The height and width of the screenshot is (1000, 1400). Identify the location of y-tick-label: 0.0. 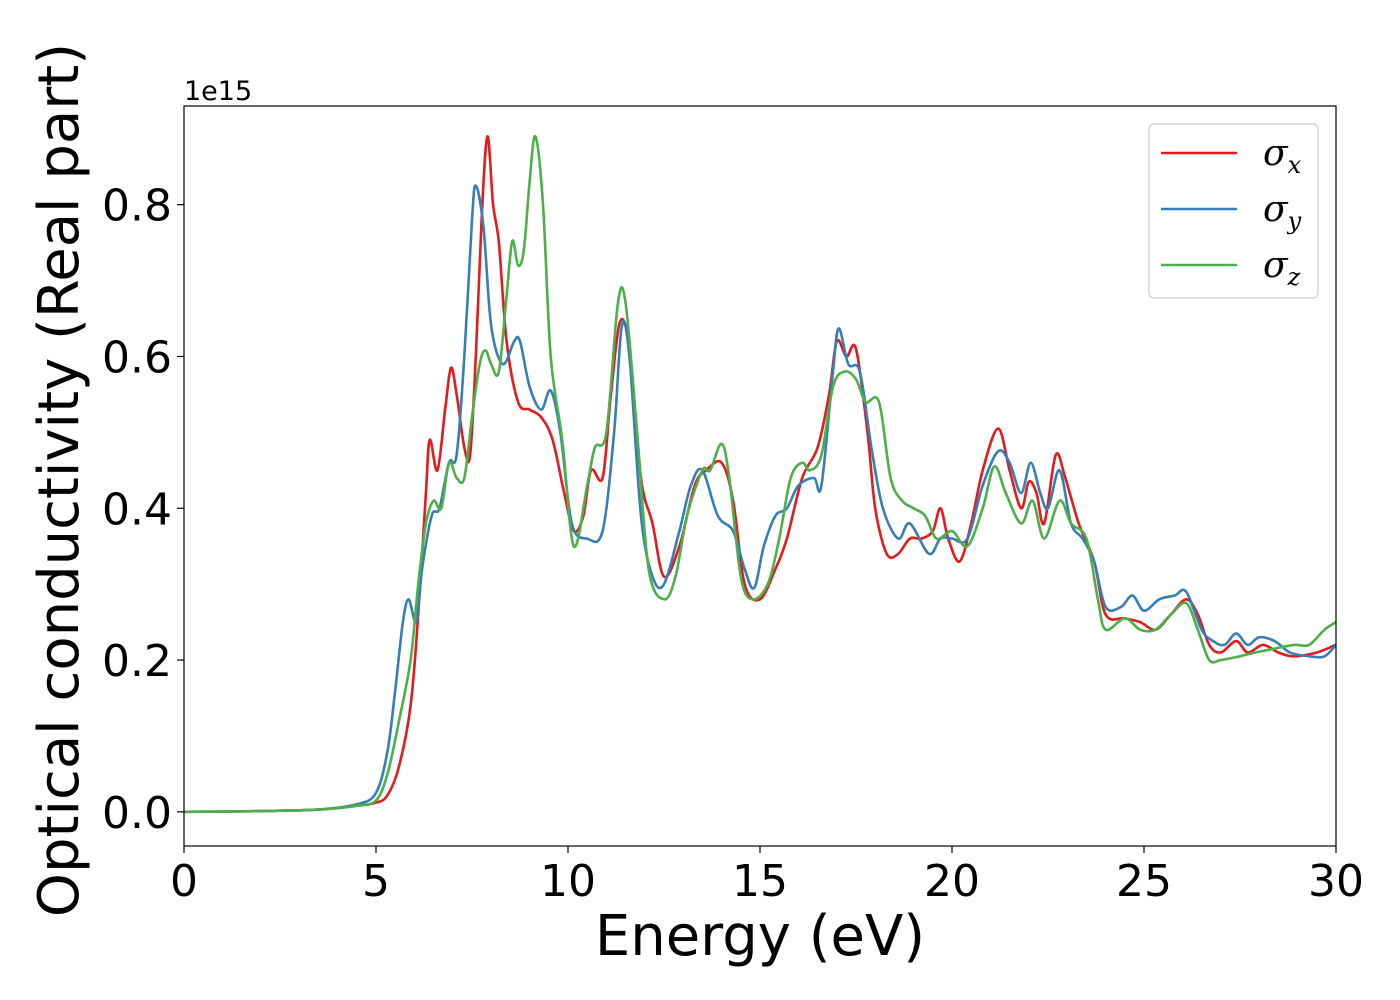
(137, 813).